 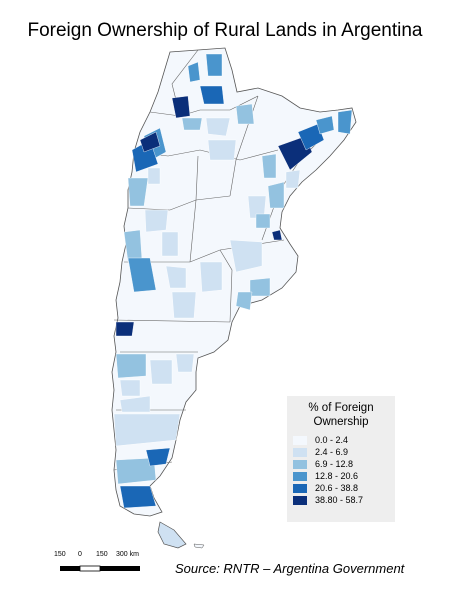 I want to click on legend-item: 6.9 - 12.8, so click(x=344, y=464).